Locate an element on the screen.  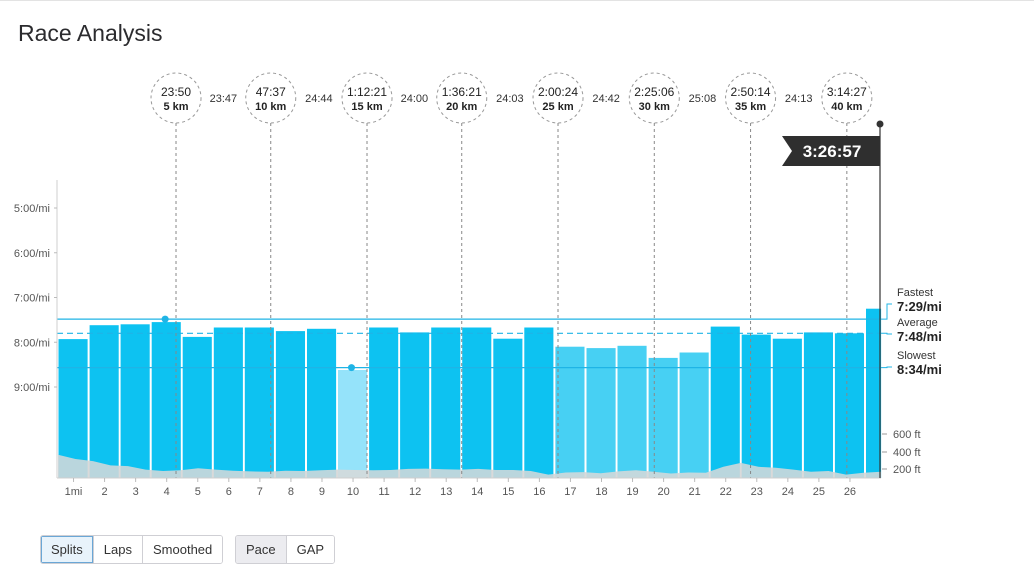
segment-time: 24:42 is located at coordinates (606, 99).